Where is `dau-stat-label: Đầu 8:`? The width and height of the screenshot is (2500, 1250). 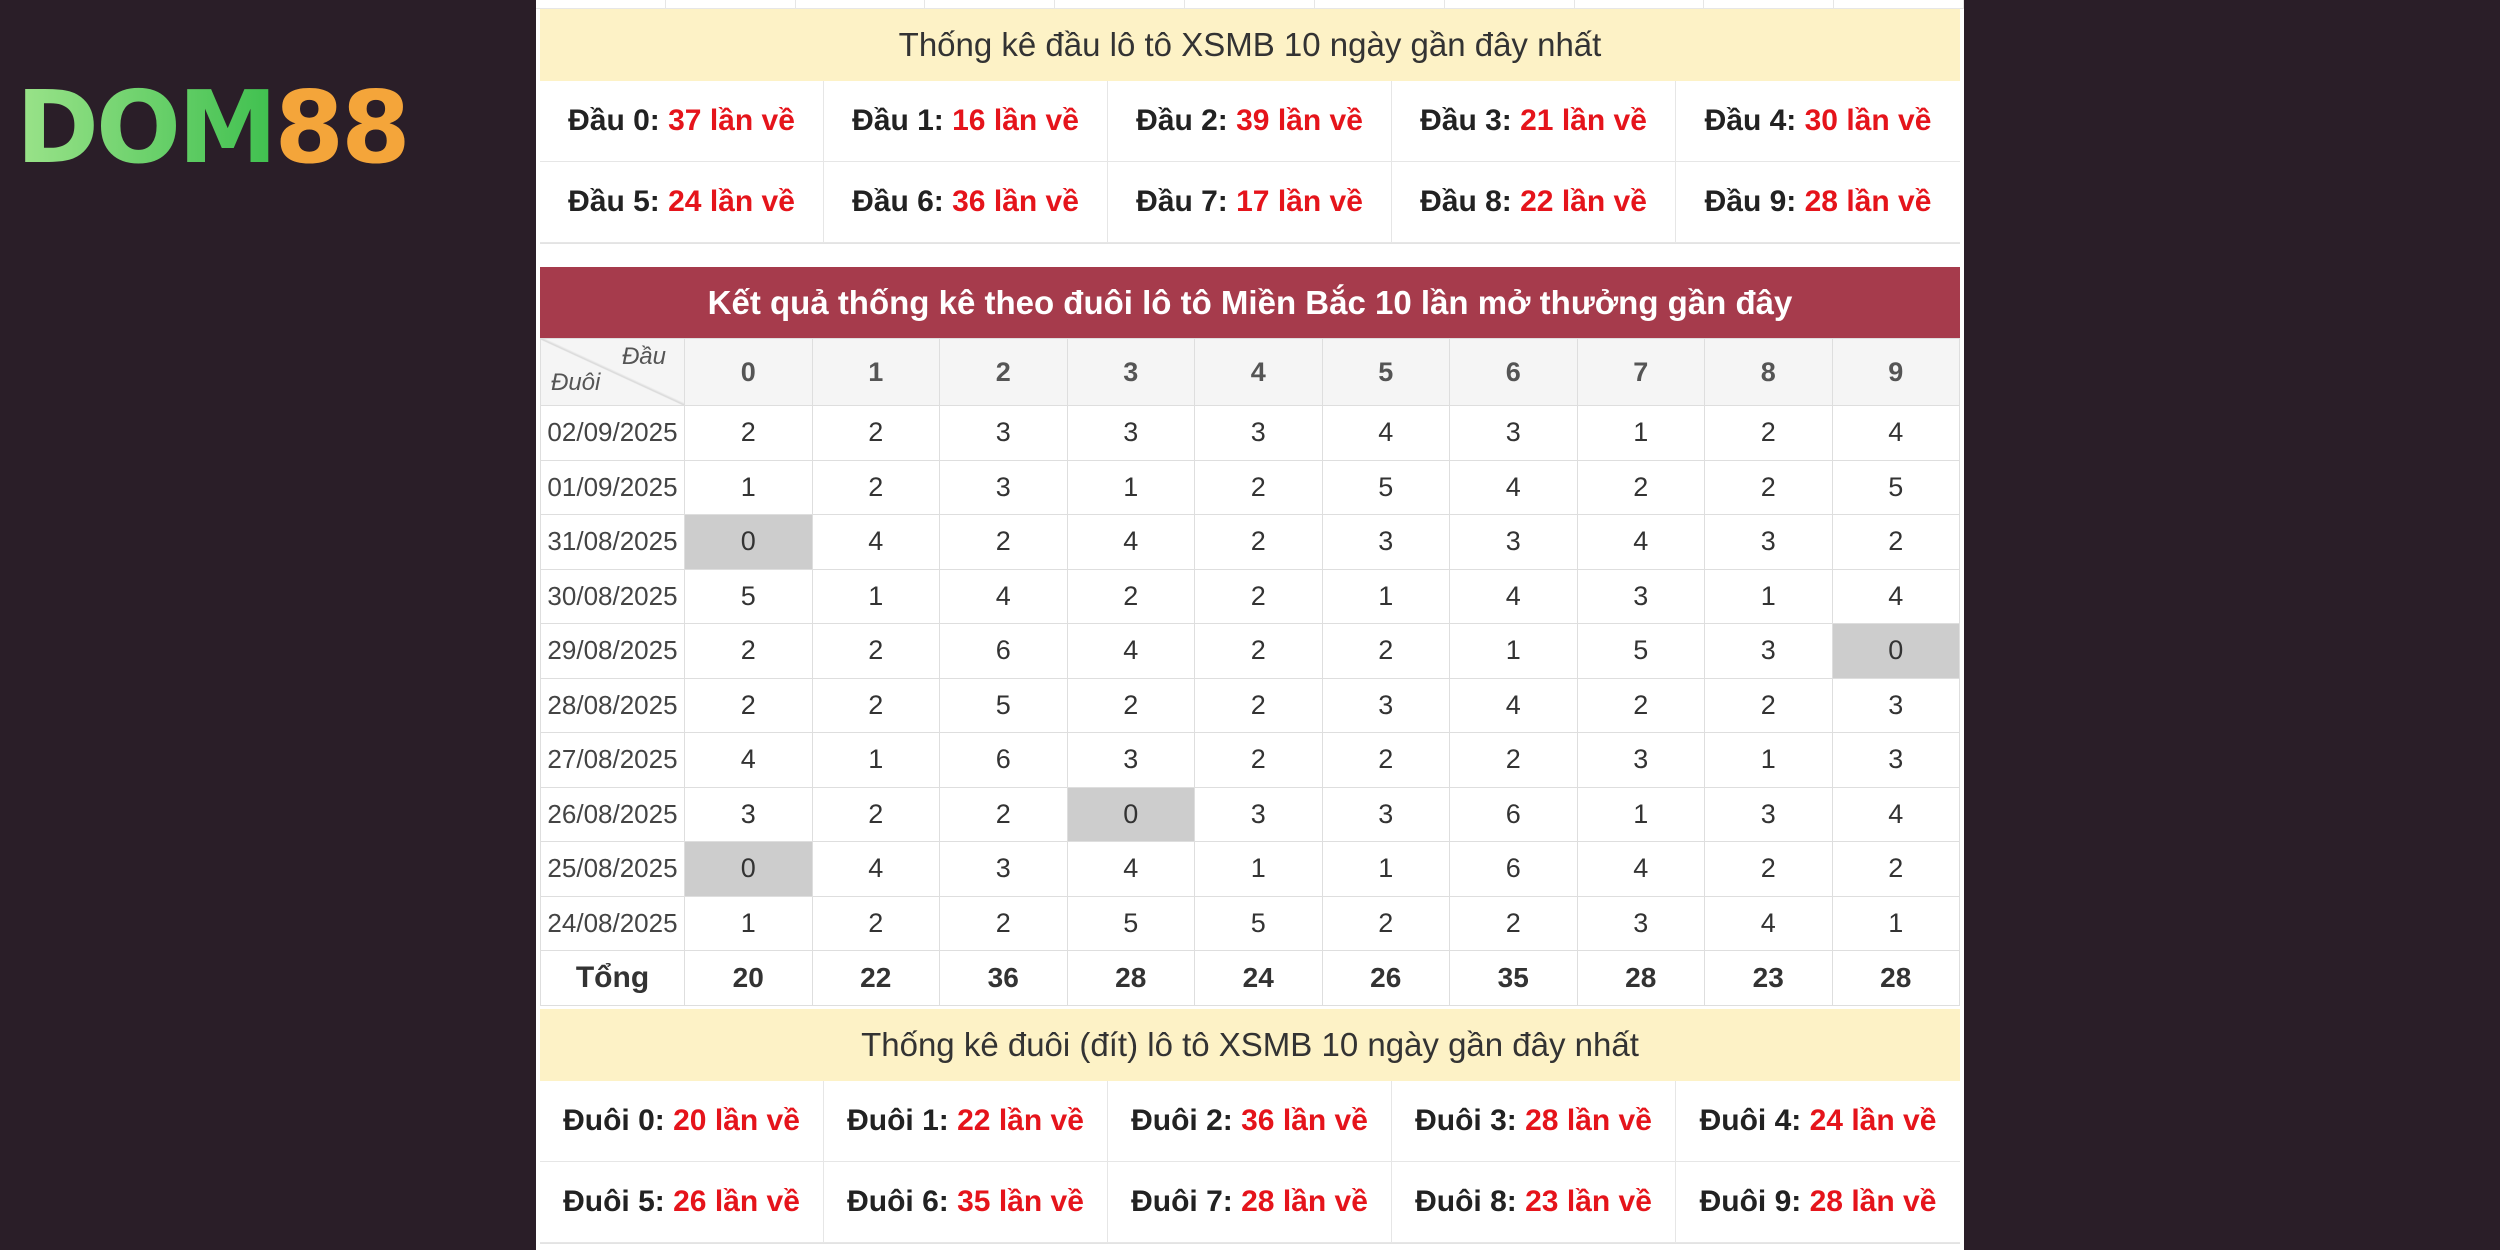
dau-stat-label: Đầu 8: is located at coordinates (1466, 201).